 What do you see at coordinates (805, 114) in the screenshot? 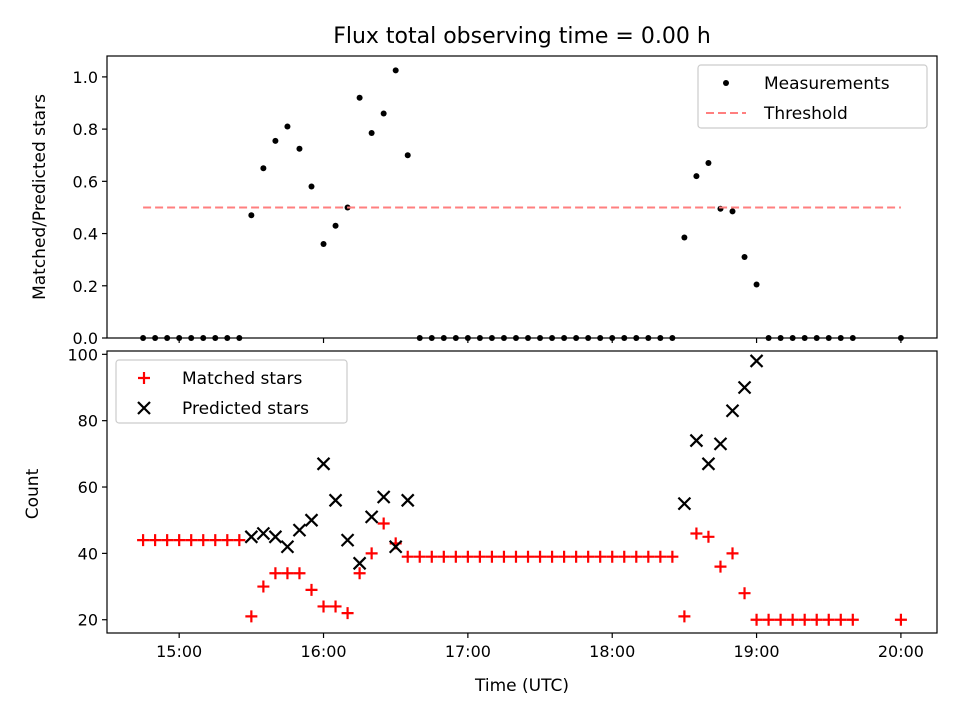
I see `threshold-legend-label: Threshold` at bounding box center [805, 114].